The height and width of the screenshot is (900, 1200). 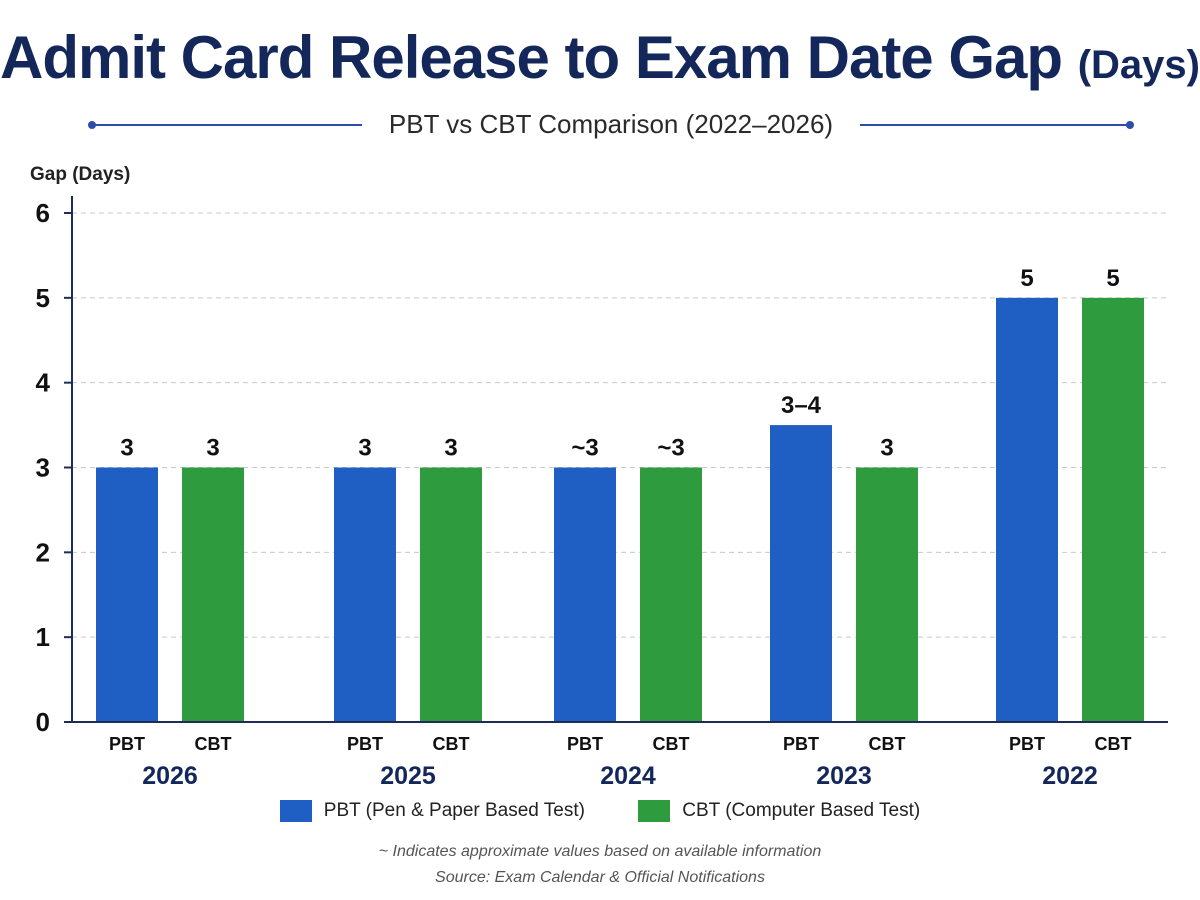 I want to click on bar-pbt-2024, so click(x=585, y=594).